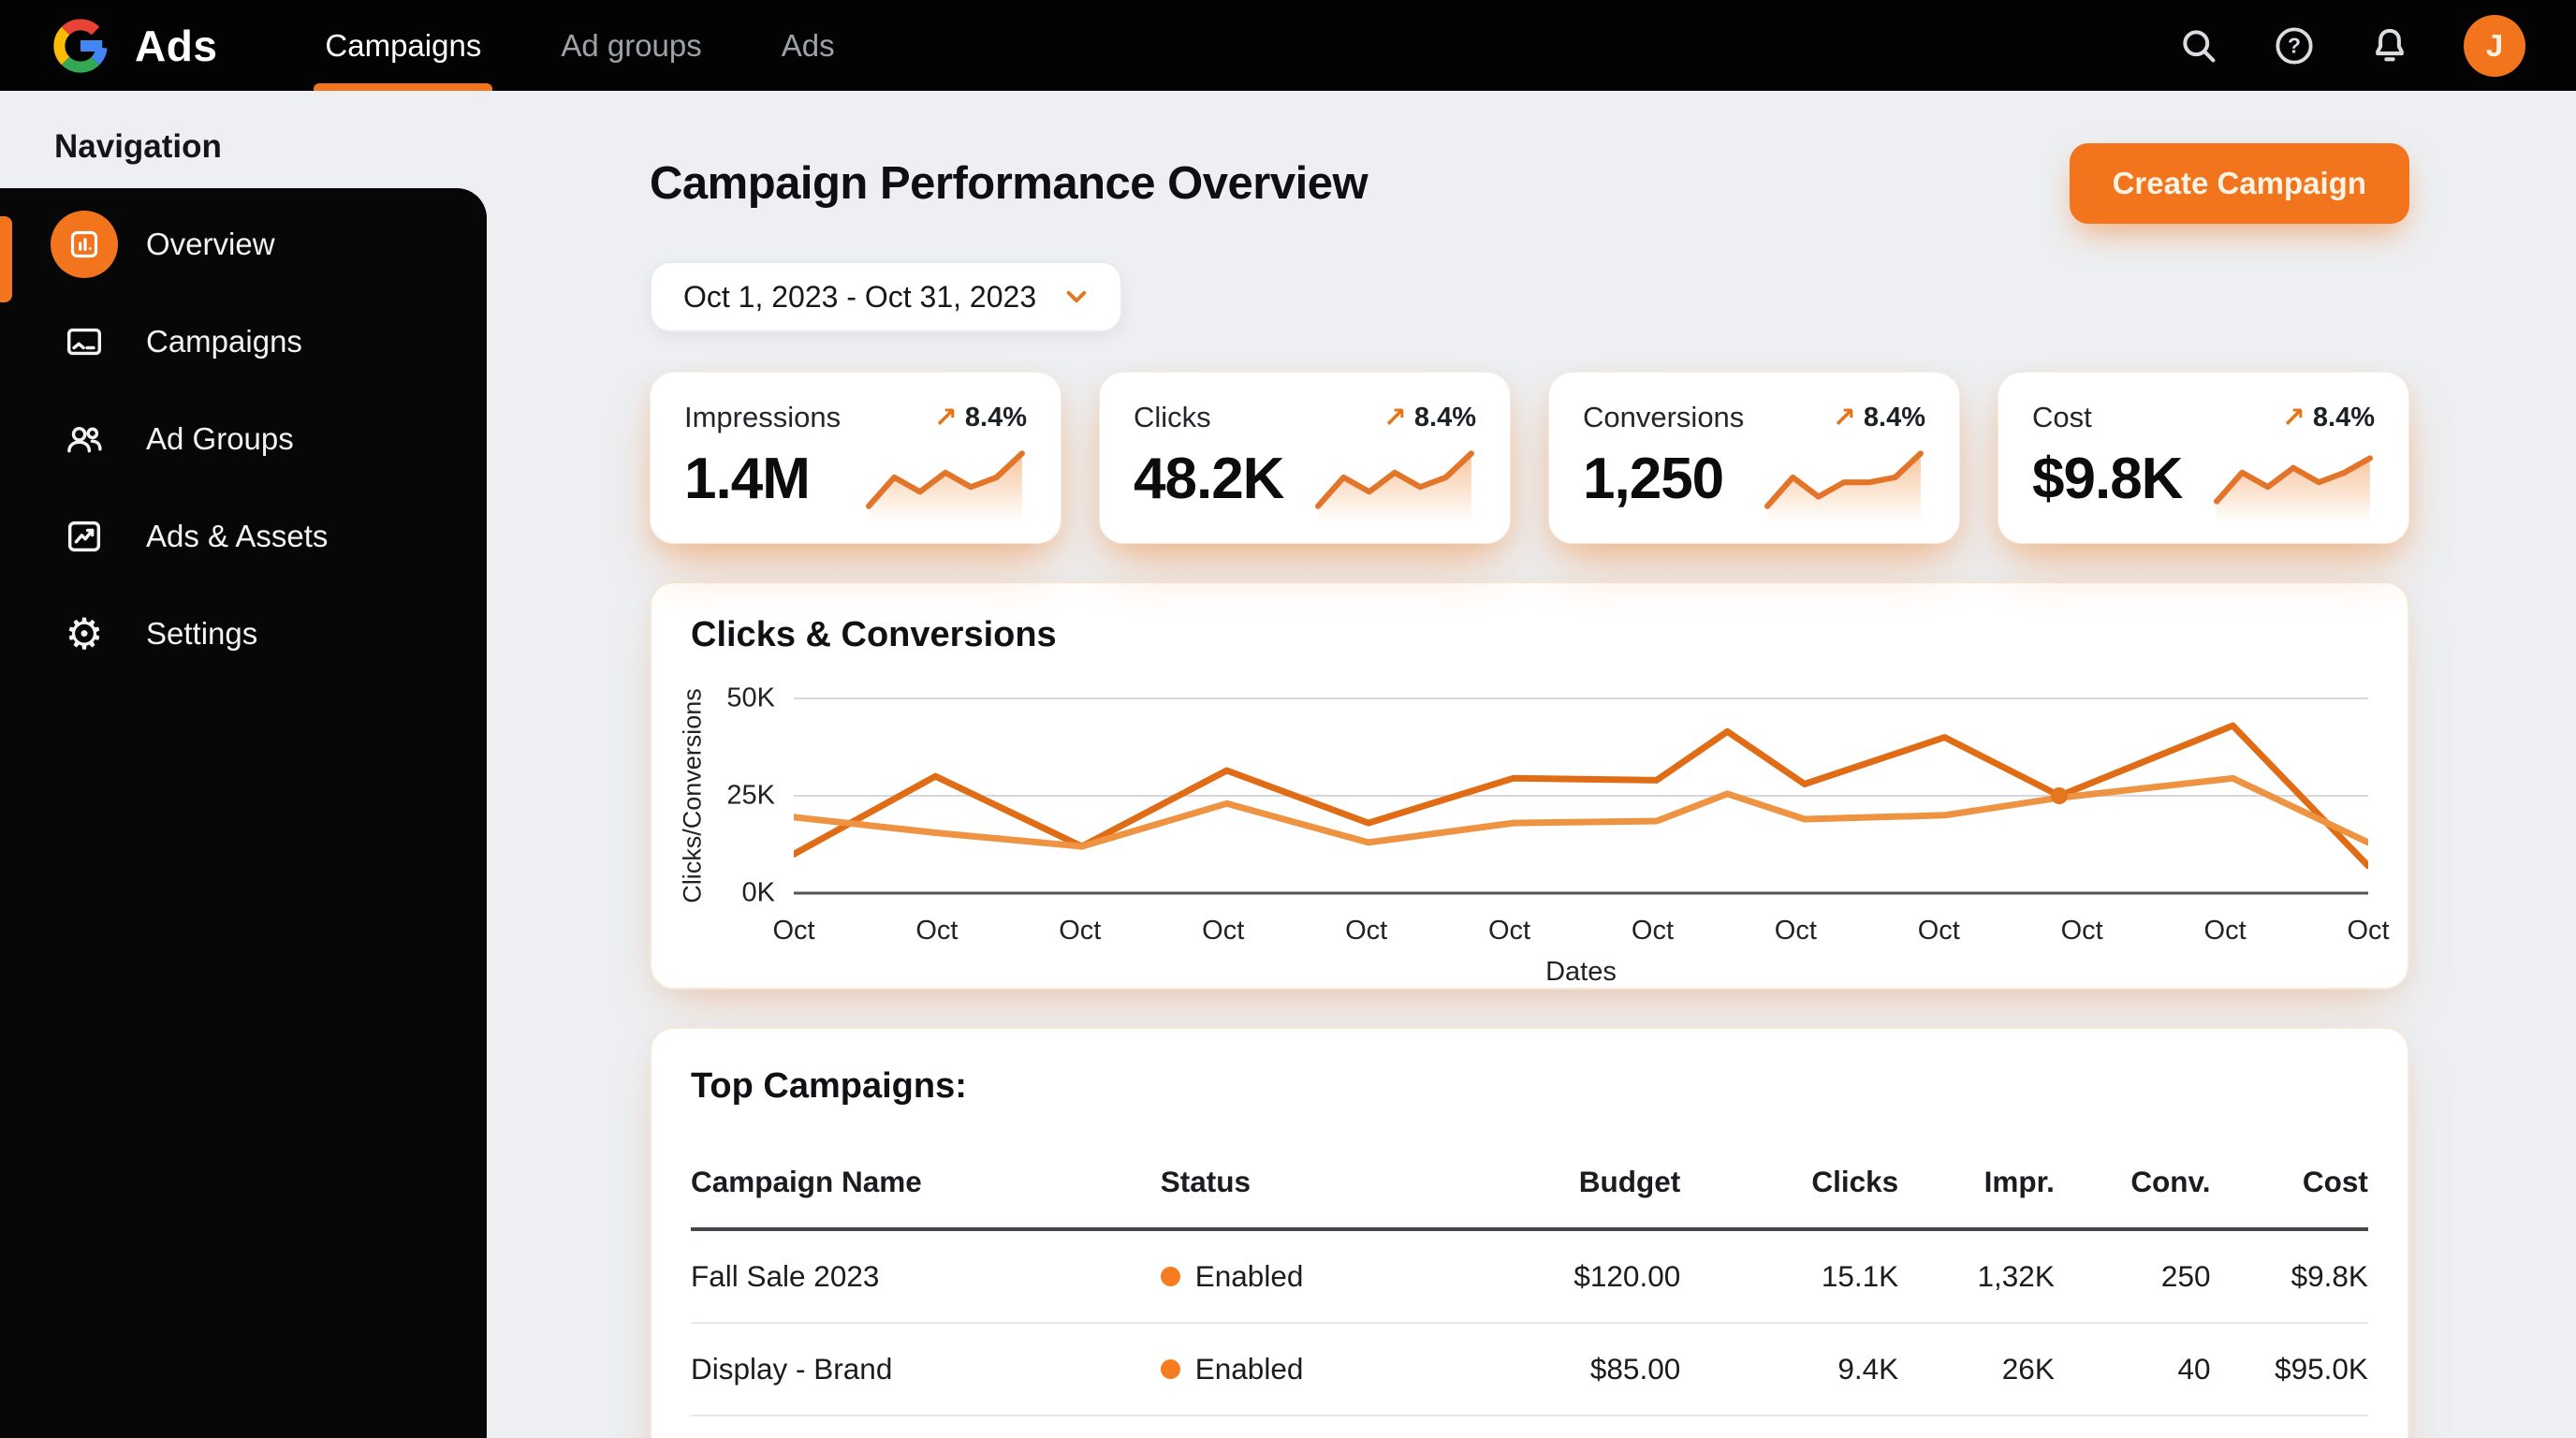  Describe the element at coordinates (1868, 1369) in the screenshot. I see `clicks-value: 9.4K` at that location.